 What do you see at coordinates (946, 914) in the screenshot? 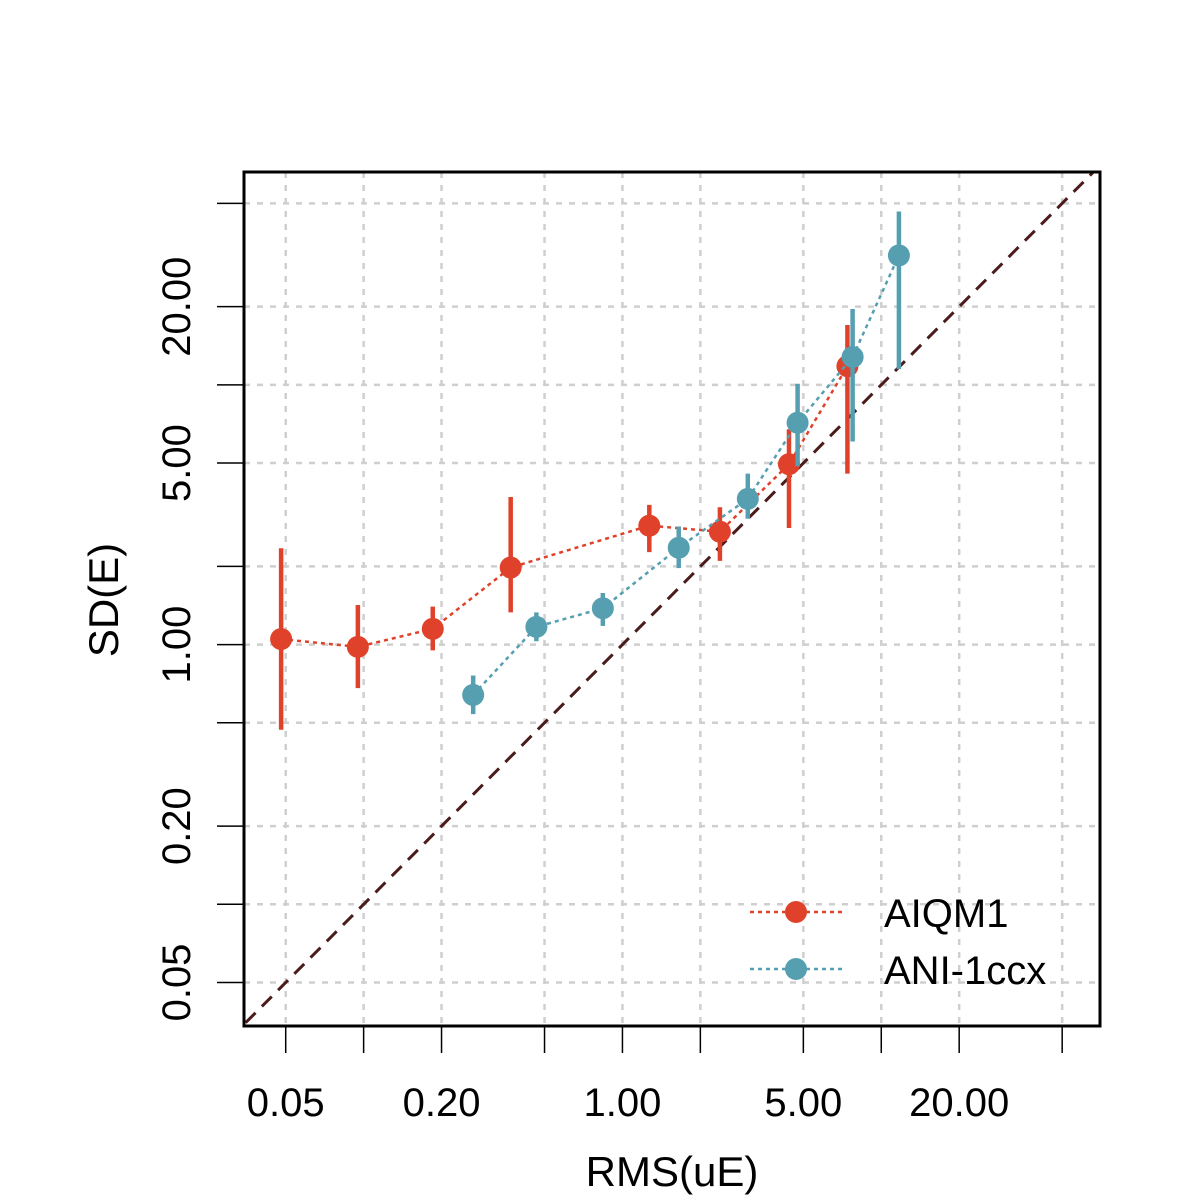
I see `legend-label-aiqm1: AIQM1` at bounding box center [946, 914].